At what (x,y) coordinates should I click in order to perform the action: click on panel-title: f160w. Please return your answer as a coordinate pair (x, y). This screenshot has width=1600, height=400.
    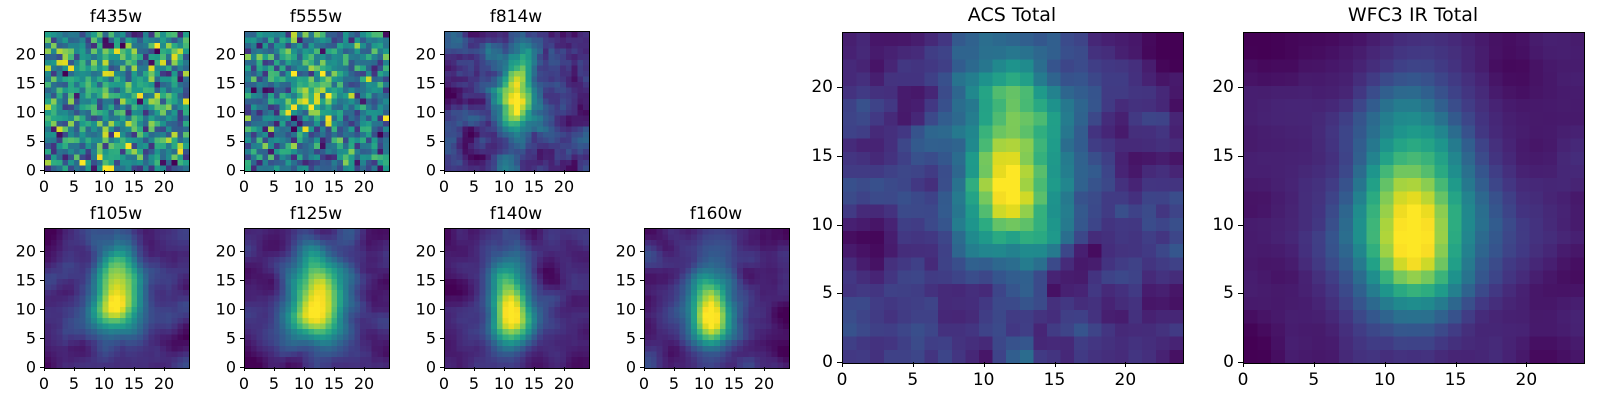
    Looking at the image, I should click on (716, 214).